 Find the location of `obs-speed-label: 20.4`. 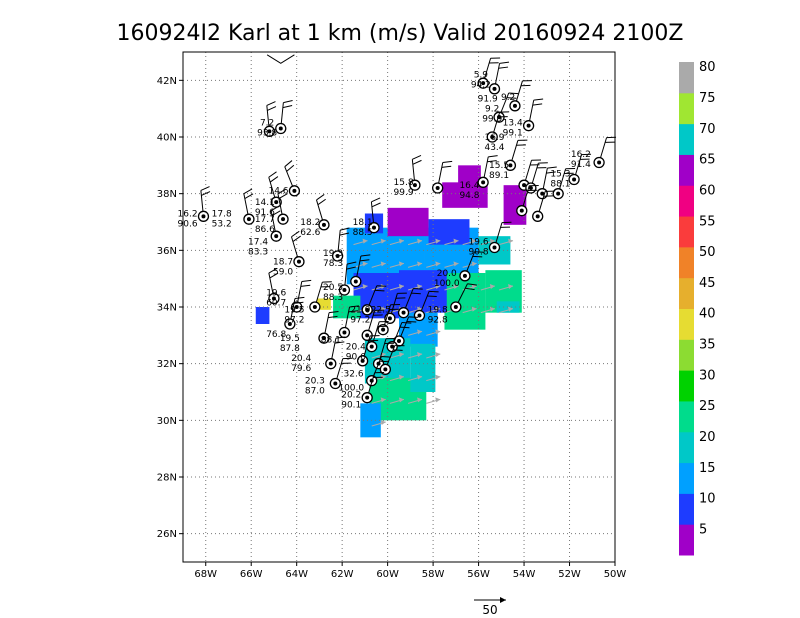

obs-speed-label: 20.4 is located at coordinates (301, 359).